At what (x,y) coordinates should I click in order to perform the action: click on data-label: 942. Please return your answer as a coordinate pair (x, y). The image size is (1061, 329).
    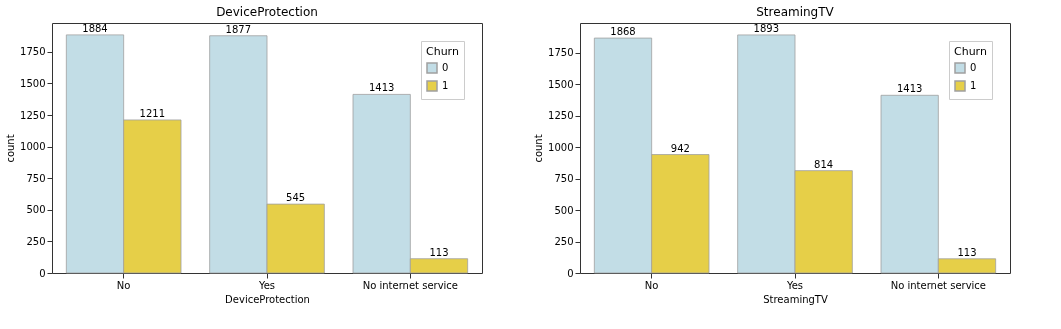
    Looking at the image, I should click on (680, 148).